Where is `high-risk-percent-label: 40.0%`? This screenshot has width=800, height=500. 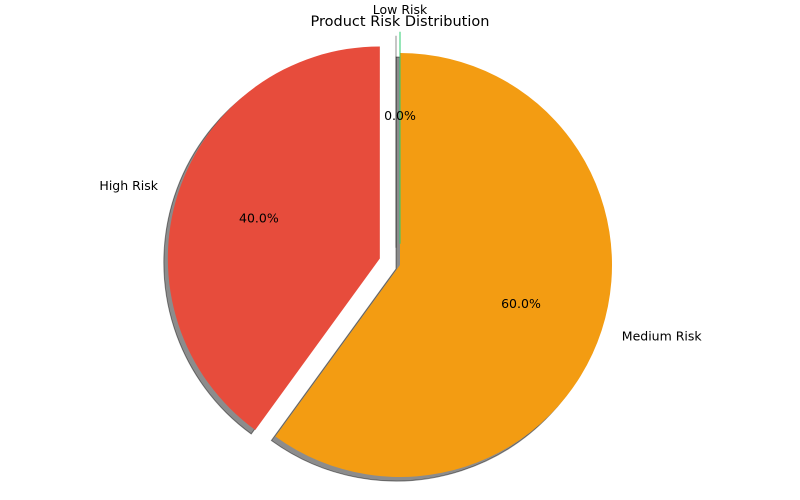 high-risk-percent-label: 40.0% is located at coordinates (259, 218).